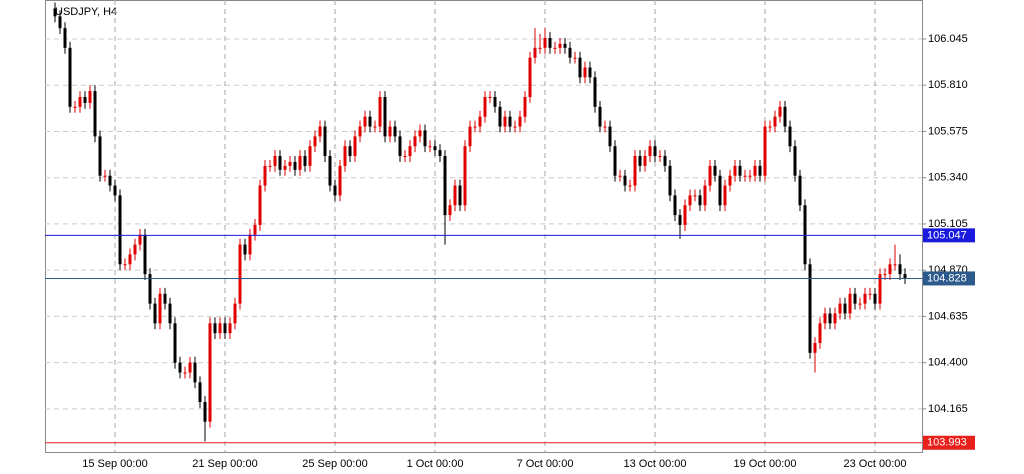 This screenshot has height=474, width=1024. What do you see at coordinates (947, 278) in the screenshot?
I see `price-level-label: 104.828` at bounding box center [947, 278].